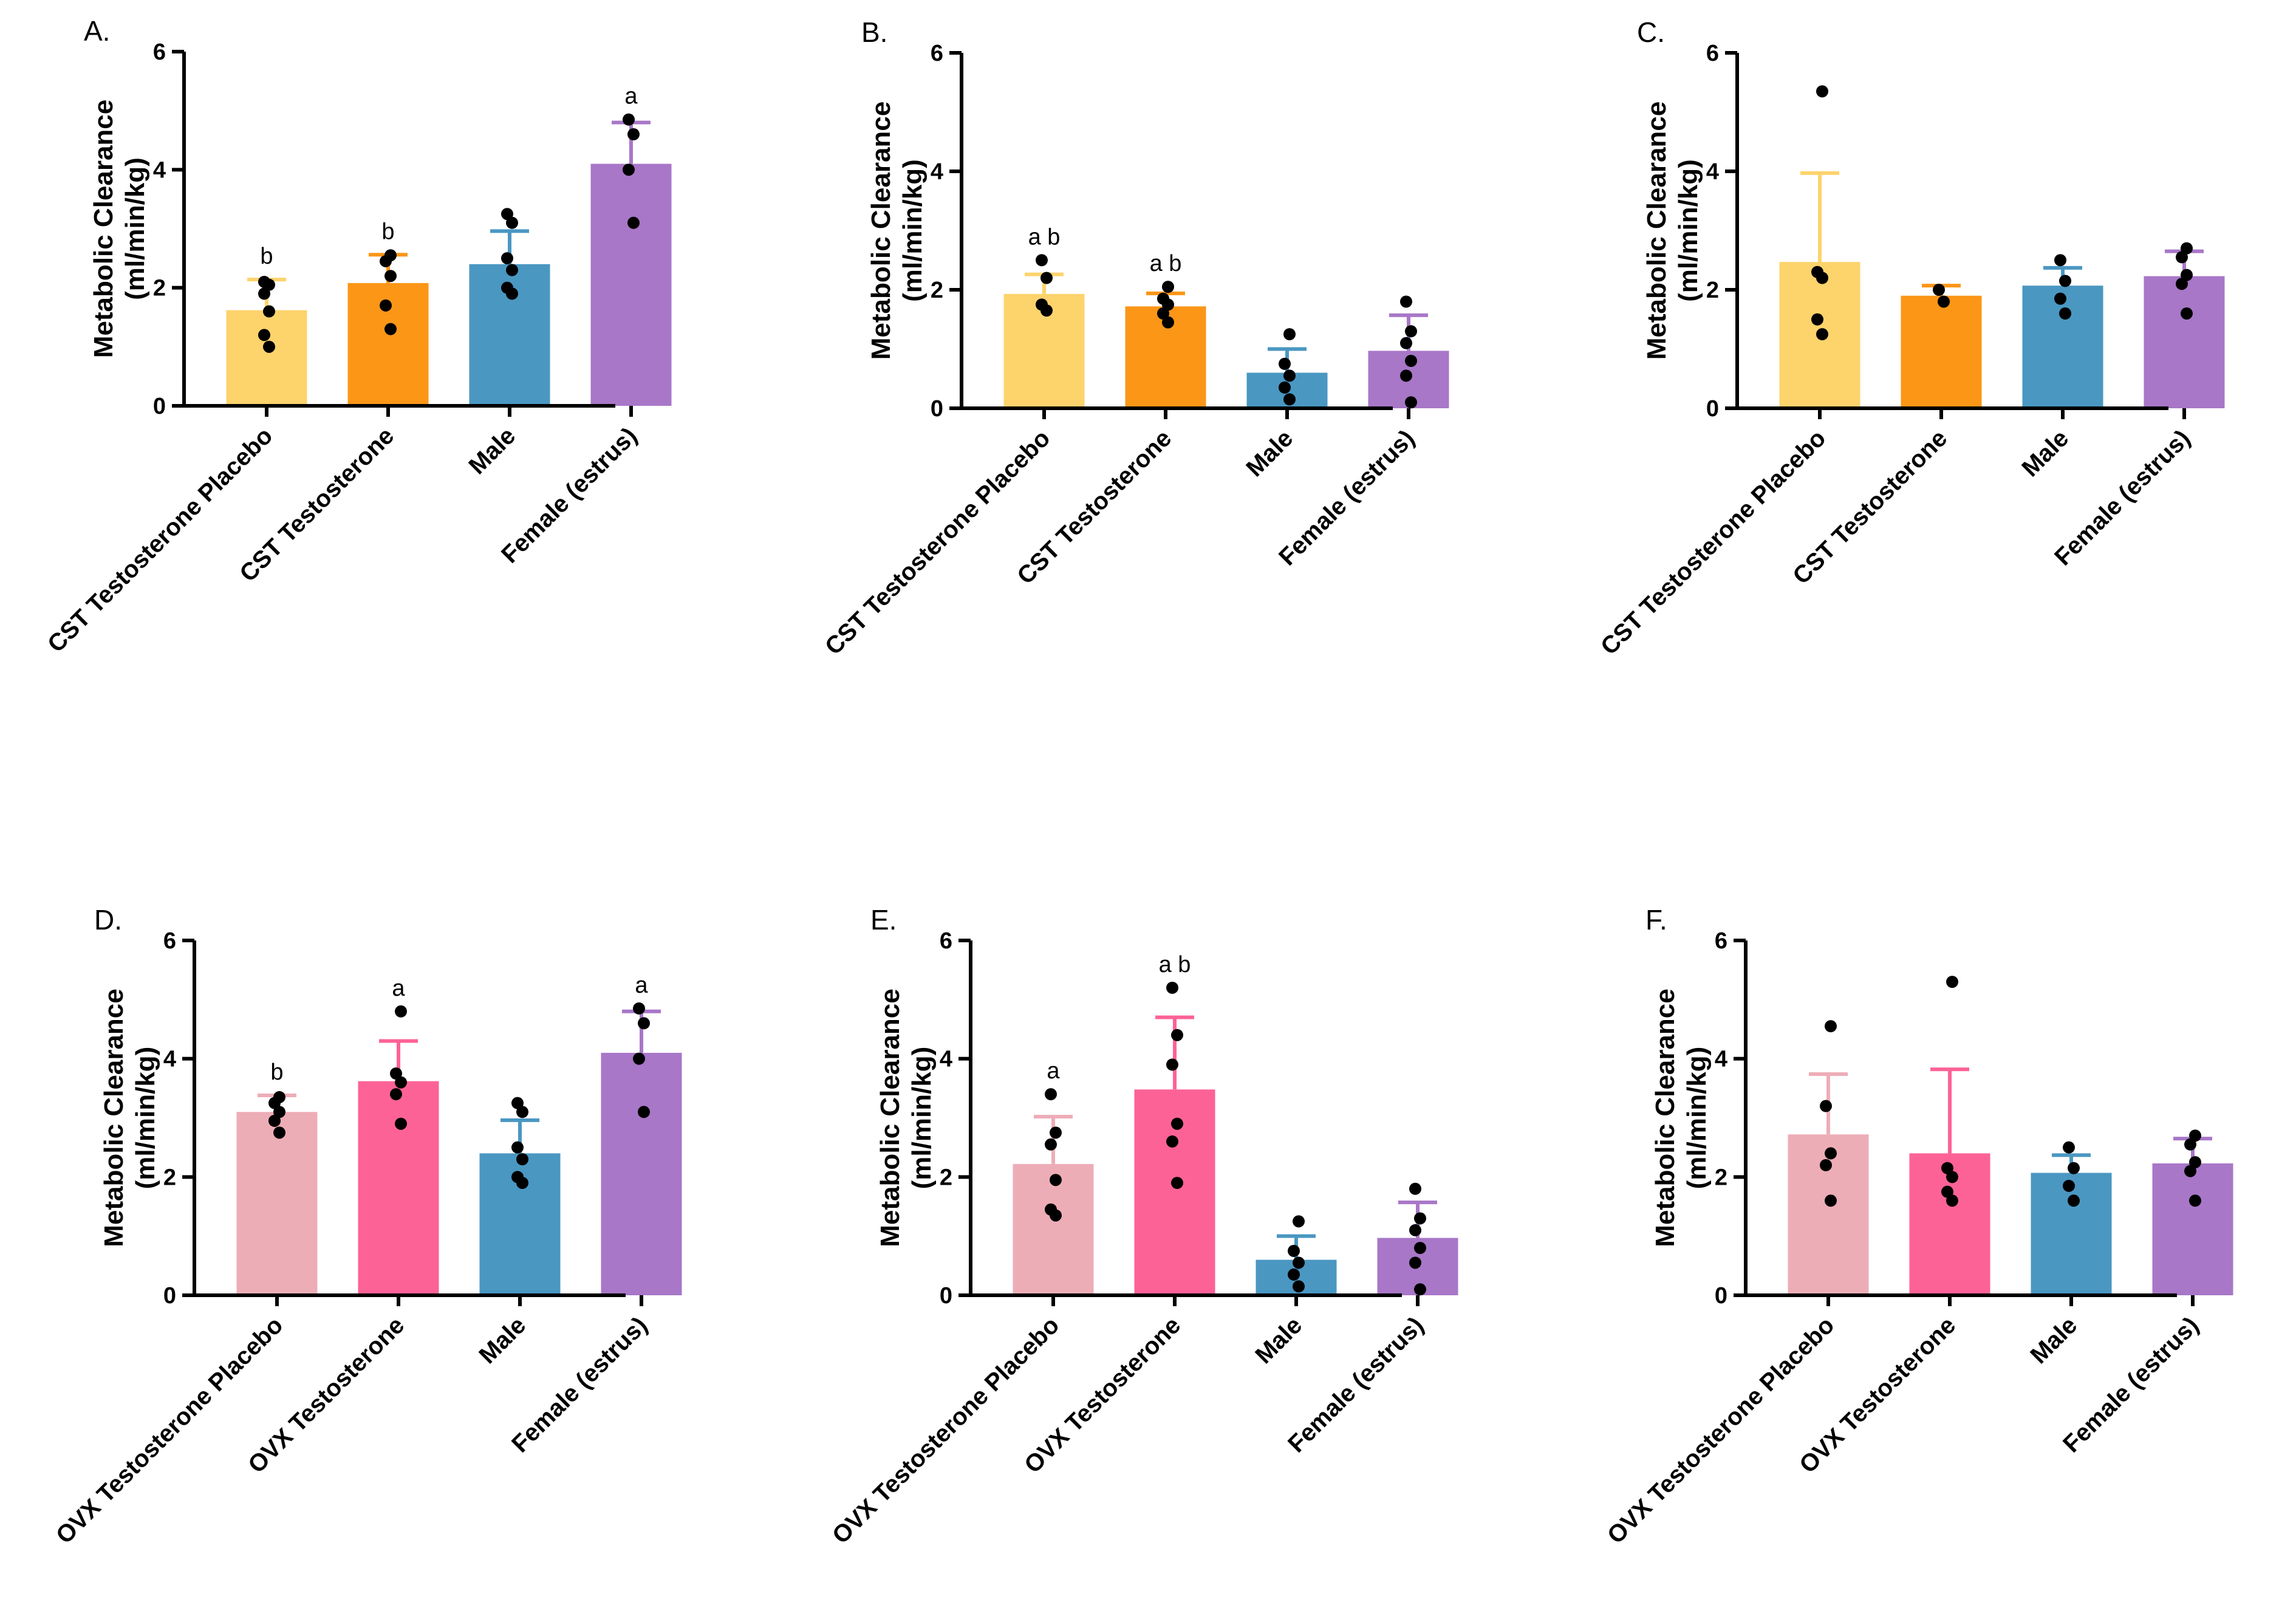 Image resolution: width=2296 pixels, height=1613 pixels. Describe the element at coordinates (641, 985) in the screenshot. I see `significance-label: a` at that location.